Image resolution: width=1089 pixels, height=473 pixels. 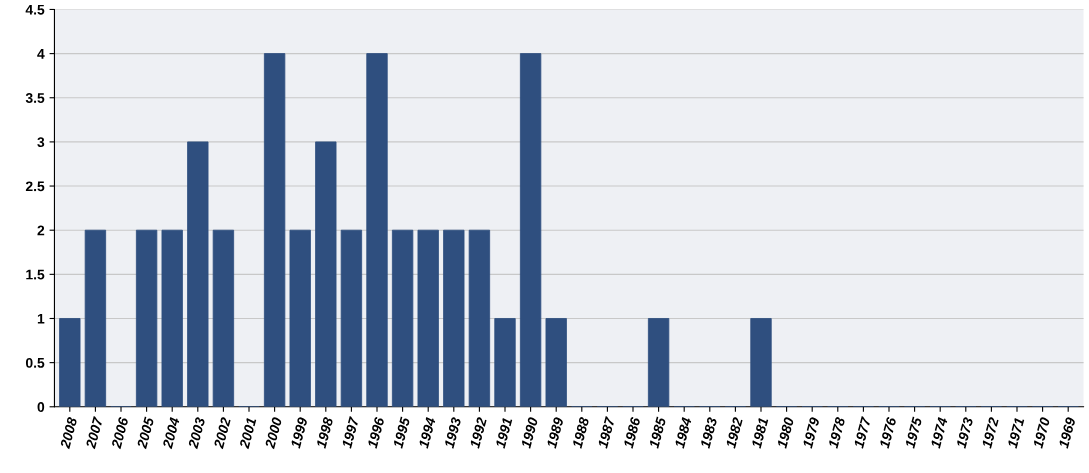 What do you see at coordinates (504, 433) in the screenshot?
I see `x-tick-label: 1991` at bounding box center [504, 433].